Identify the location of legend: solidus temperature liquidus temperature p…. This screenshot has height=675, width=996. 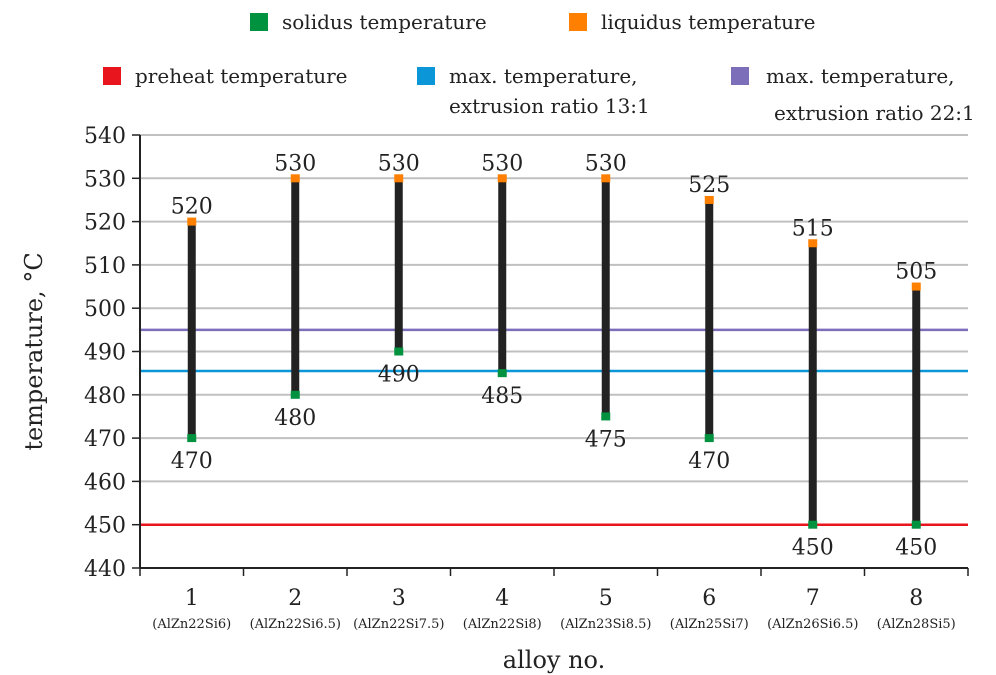
(539, 67).